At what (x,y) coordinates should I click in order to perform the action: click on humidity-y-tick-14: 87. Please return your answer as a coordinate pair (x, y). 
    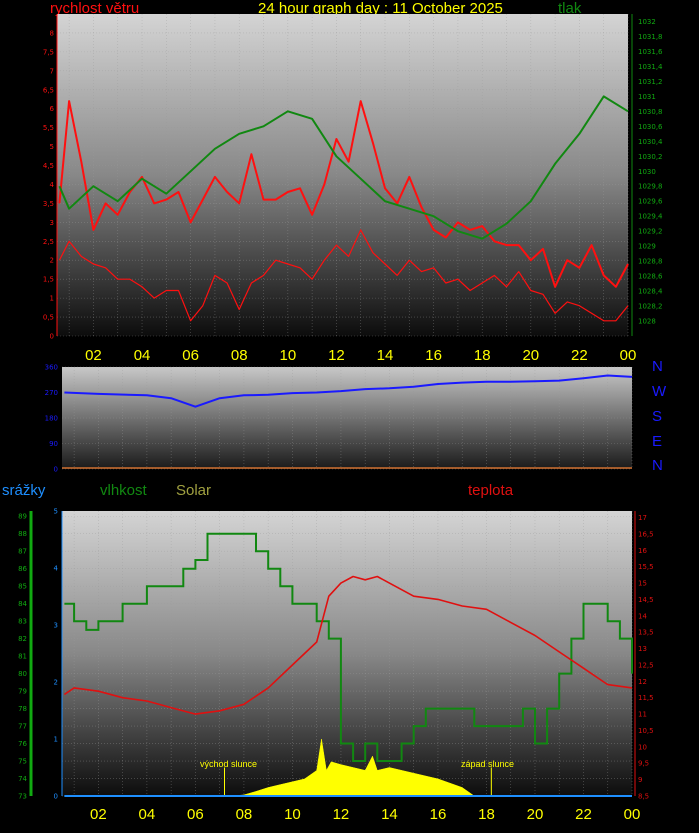
    Looking at the image, I should click on (22, 552).